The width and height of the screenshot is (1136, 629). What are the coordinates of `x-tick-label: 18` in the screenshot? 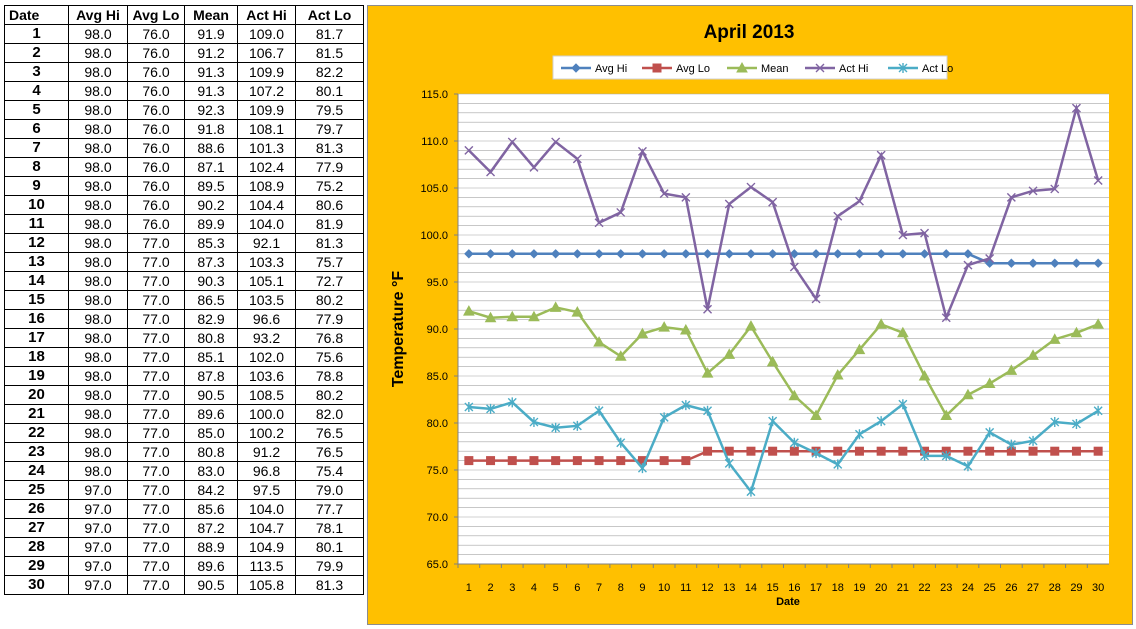 It's located at (838, 588).